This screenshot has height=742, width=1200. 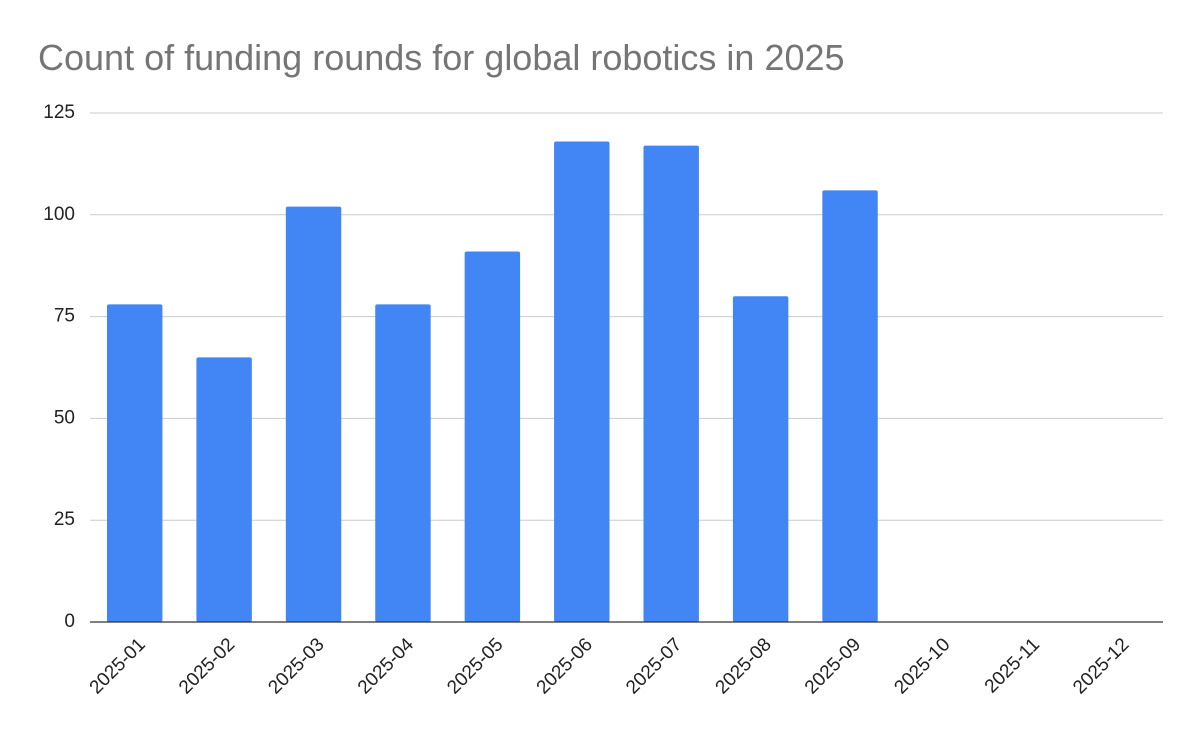 What do you see at coordinates (59, 214) in the screenshot?
I see `y-tick-label: 100` at bounding box center [59, 214].